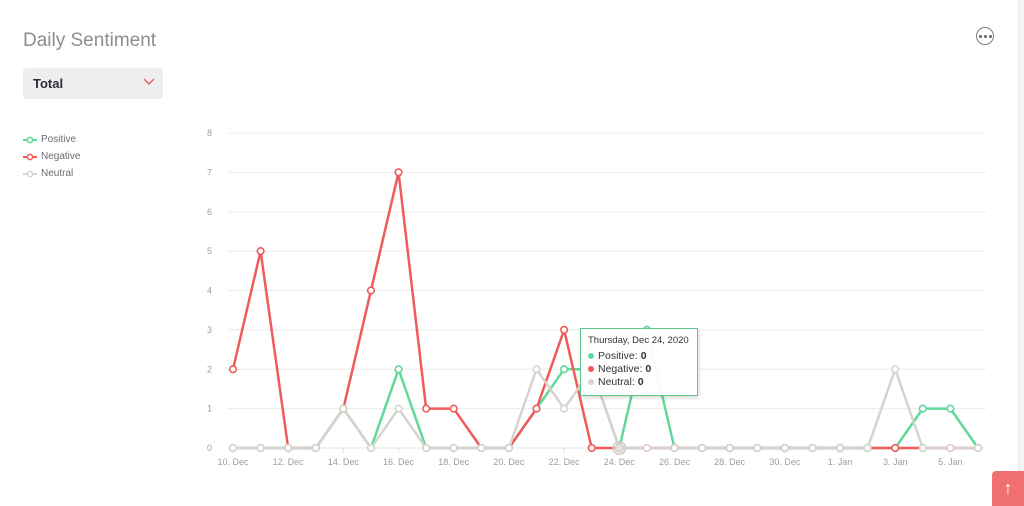 Image resolution: width=1024 pixels, height=506 pixels. I want to click on y-tick-label: 0, so click(209, 448).